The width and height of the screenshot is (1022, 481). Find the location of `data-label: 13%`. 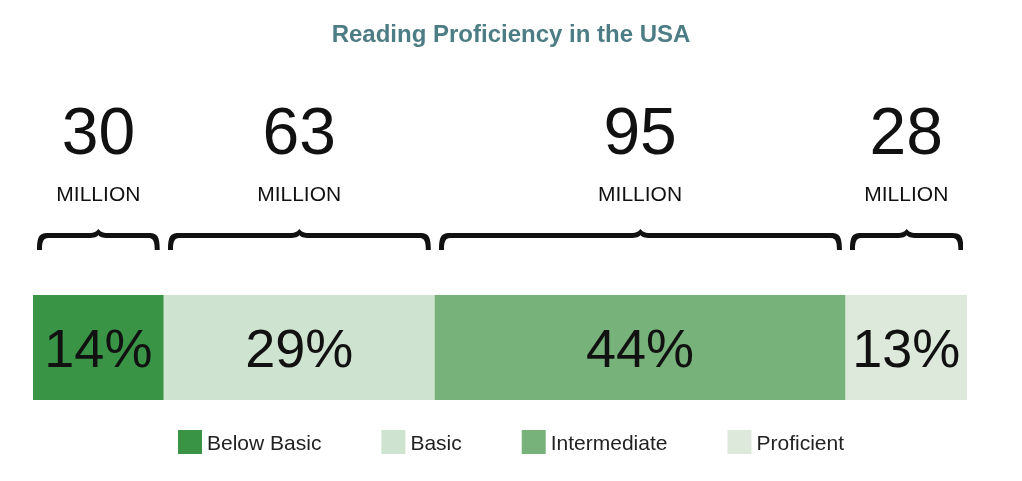

data-label: 13% is located at coordinates (906, 347).